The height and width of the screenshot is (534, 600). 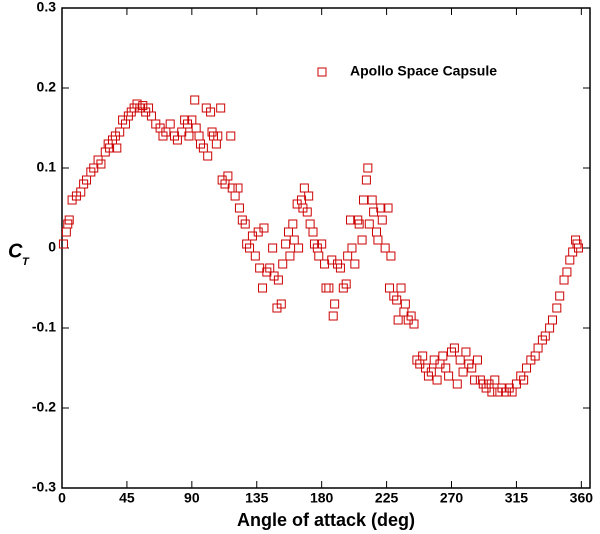 I want to click on legend-marker, so click(x=322, y=72).